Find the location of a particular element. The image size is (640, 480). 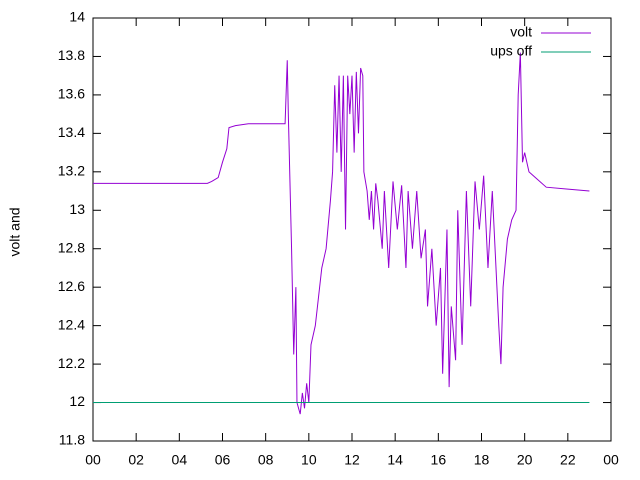

y-axis-label: volt and is located at coordinates (15, 231).